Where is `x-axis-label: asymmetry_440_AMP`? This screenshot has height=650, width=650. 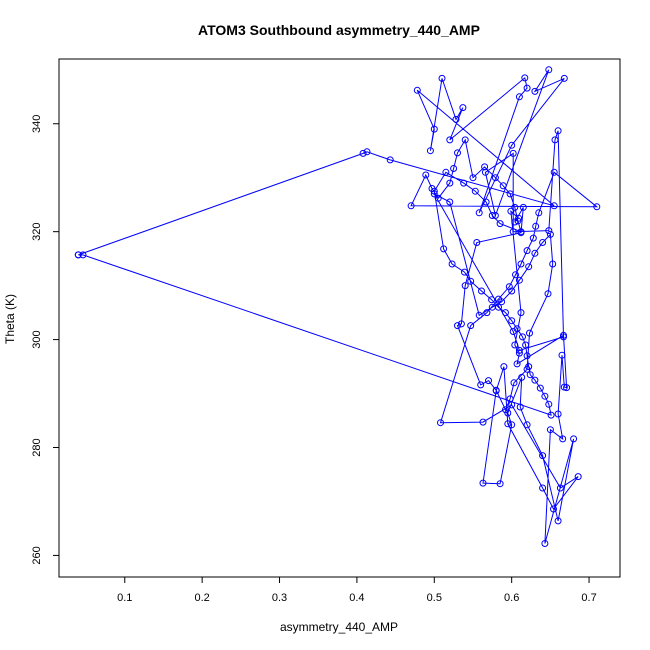
x-axis-label: asymmetry_440_AMP is located at coordinates (339, 627).